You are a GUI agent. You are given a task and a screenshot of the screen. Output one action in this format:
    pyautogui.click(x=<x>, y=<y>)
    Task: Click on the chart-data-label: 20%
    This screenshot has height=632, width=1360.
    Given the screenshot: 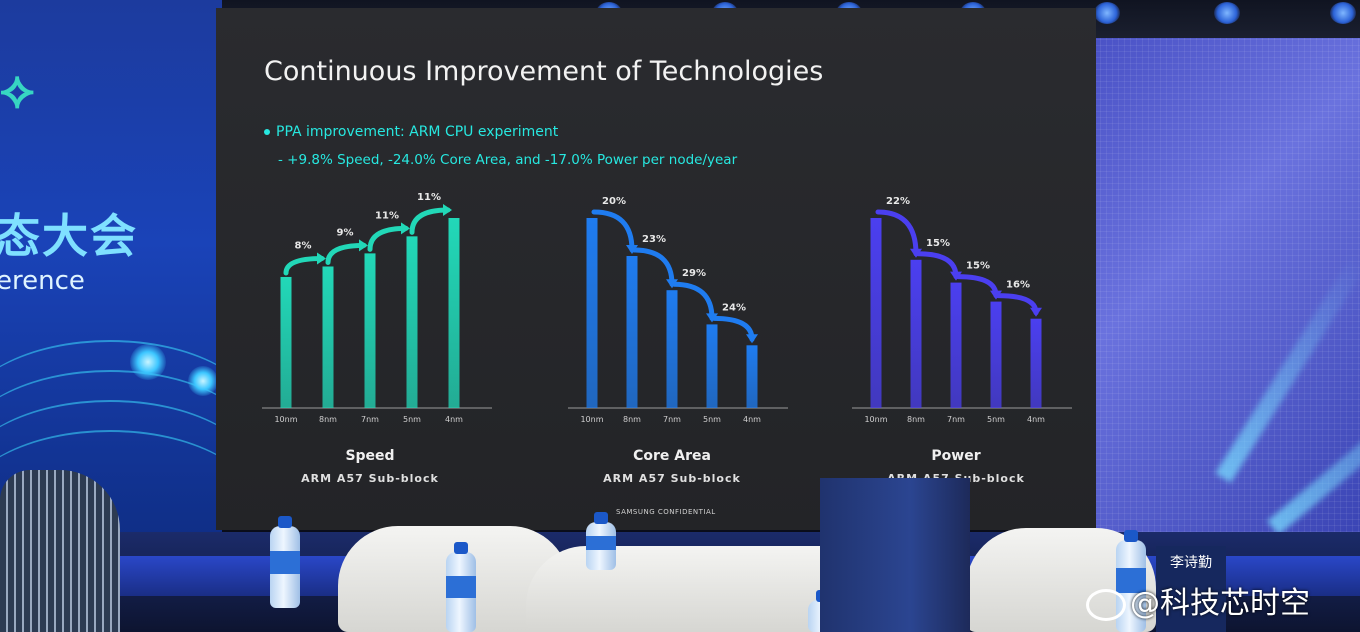 What is the action you would take?
    pyautogui.click(x=614, y=201)
    